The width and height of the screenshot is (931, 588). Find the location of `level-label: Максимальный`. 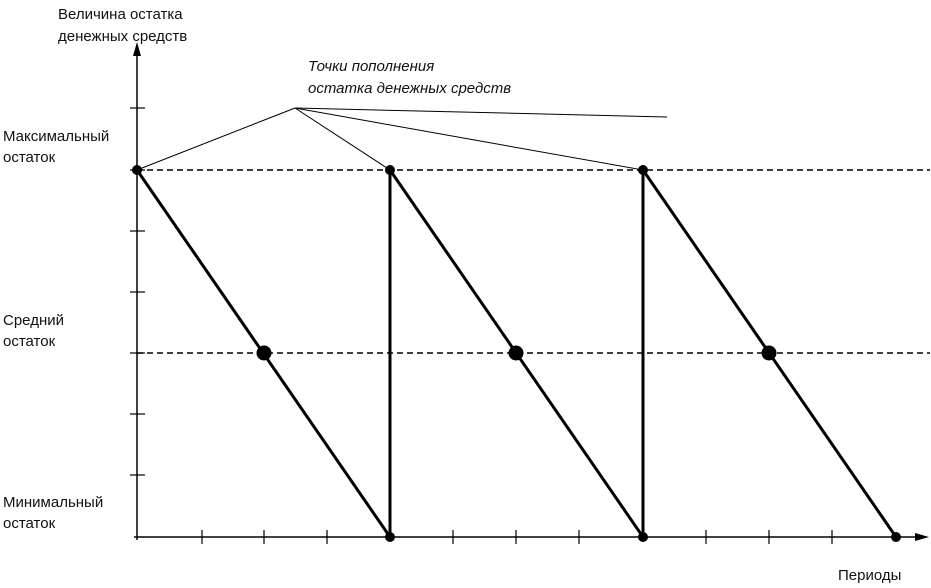

level-label: Максимальный is located at coordinates (56, 136).